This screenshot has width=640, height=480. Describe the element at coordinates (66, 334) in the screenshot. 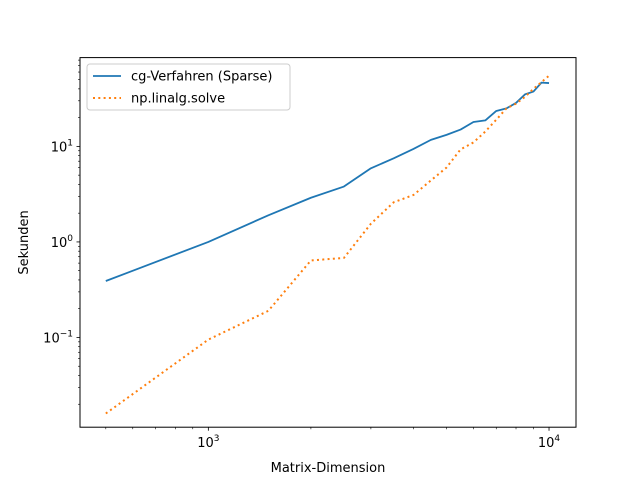

I see `y-tick-label-exp-1: −1` at that location.